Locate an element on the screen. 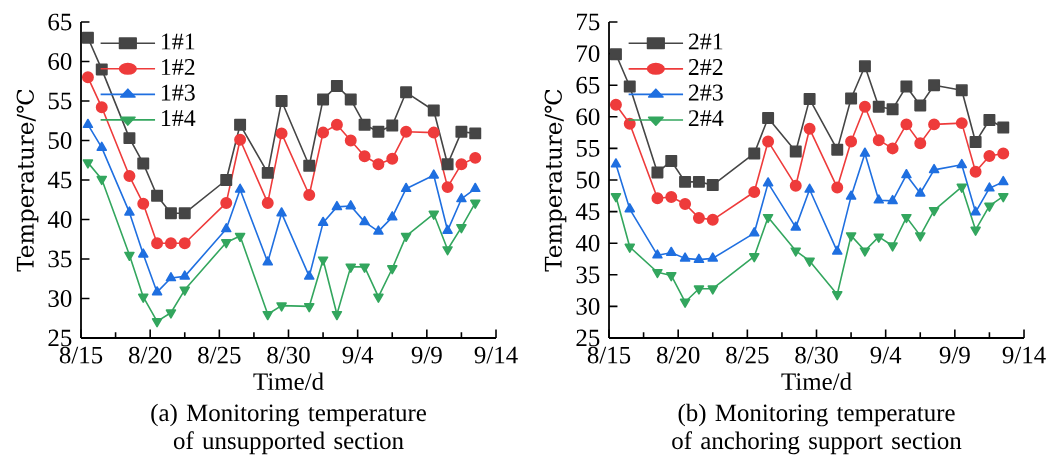 The image size is (1064, 463). legend-label: 1#4 is located at coordinates (178, 118).